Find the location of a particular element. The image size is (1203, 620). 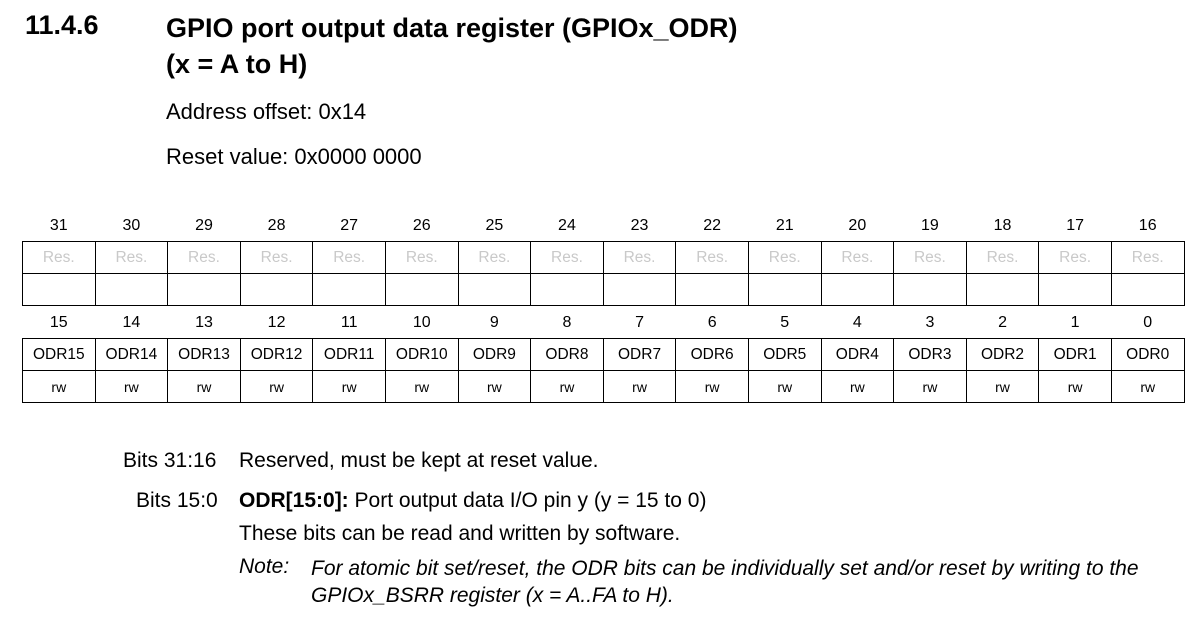

bit-number: 1 is located at coordinates (1075, 322).